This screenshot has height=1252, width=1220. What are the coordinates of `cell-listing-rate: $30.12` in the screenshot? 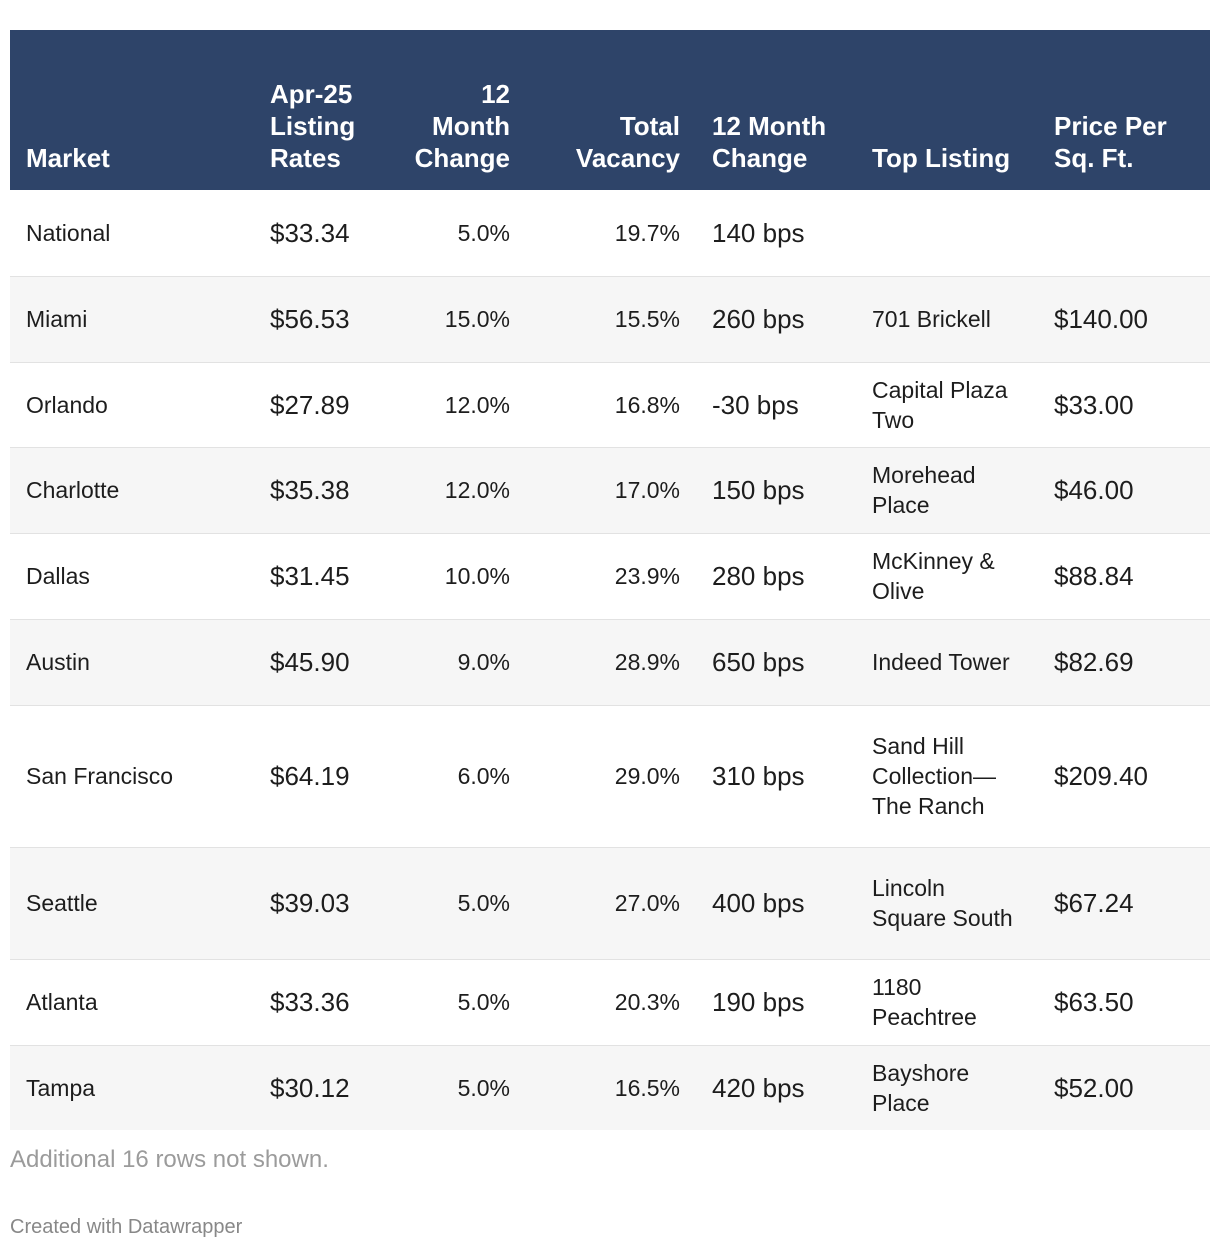 It's located at (310, 1087).